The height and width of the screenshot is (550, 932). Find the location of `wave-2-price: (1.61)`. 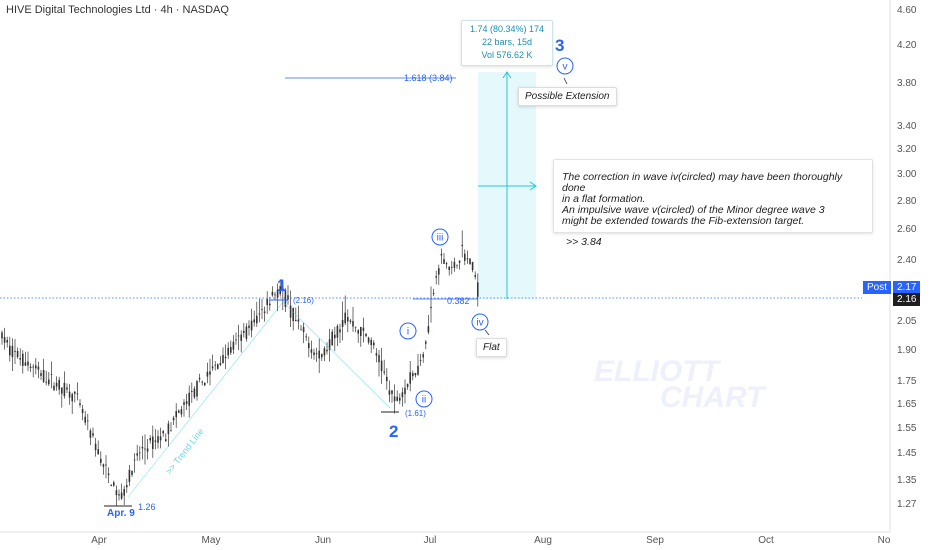

wave-2-price: (1.61) is located at coordinates (415, 413).